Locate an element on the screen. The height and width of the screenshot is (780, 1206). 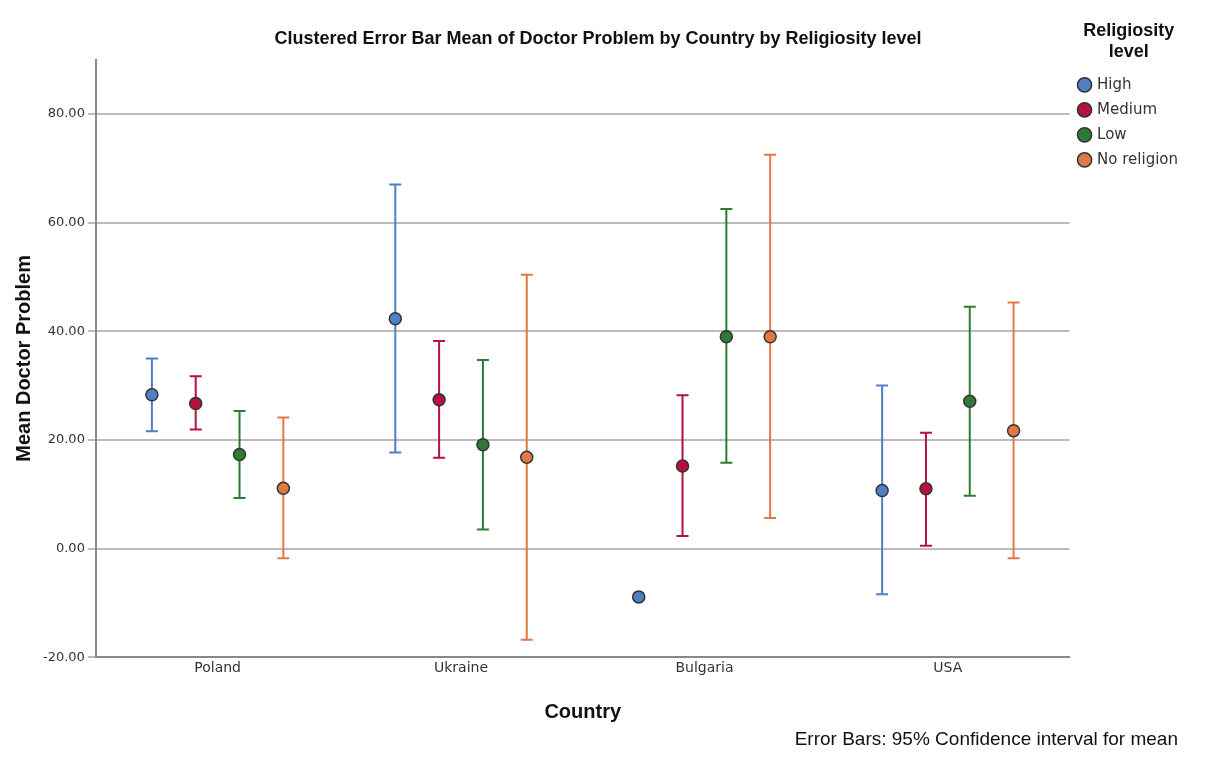
y-tick-label: 20.00 is located at coordinates (66, 439).